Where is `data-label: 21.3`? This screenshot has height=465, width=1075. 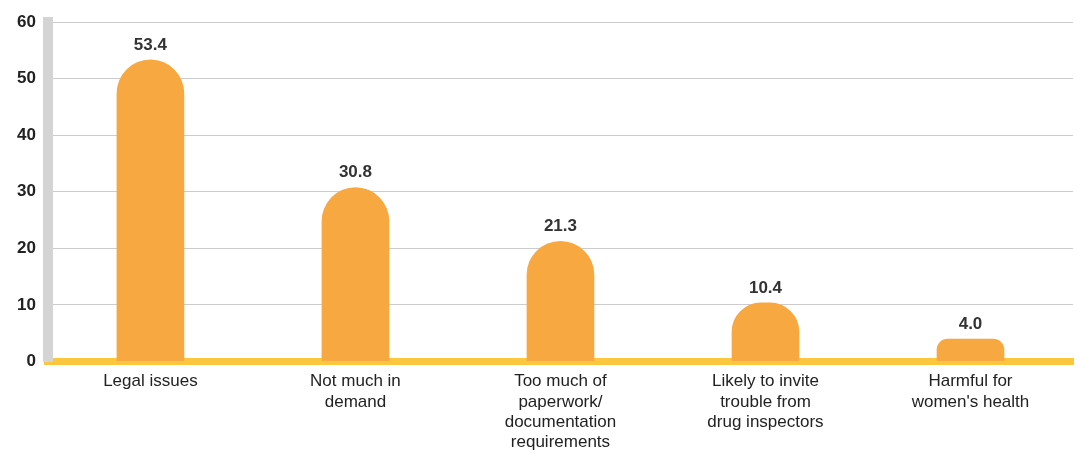
data-label: 21.3 is located at coordinates (560, 226).